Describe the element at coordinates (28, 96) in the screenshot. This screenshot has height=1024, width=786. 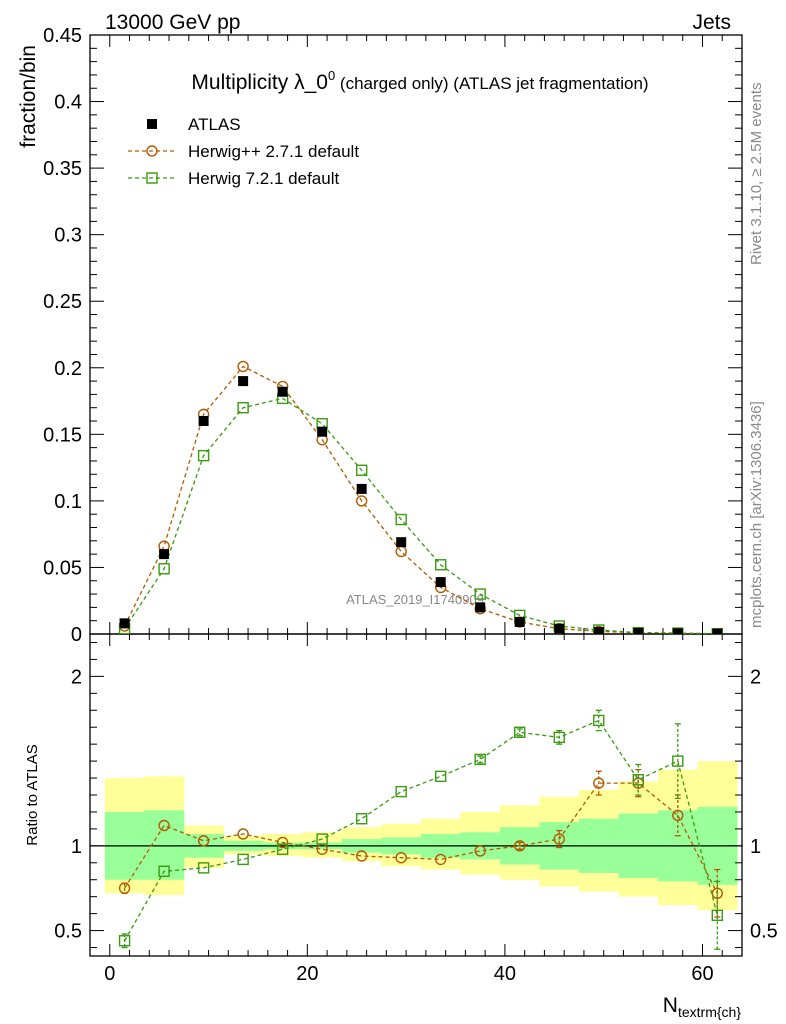
I see `y-axis-label: fraction/bin` at that location.